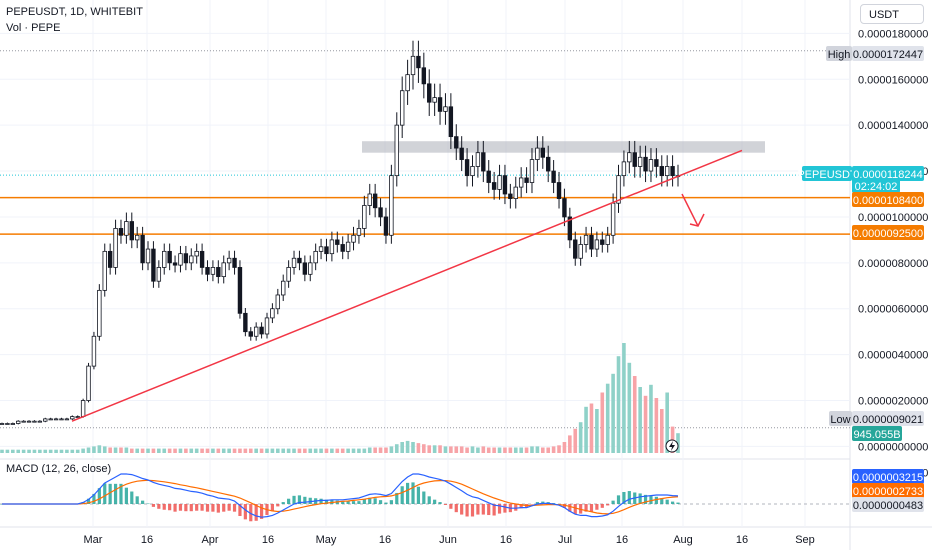 Image resolution: width=932 pixels, height=555 pixels. What do you see at coordinates (33, 28) in the screenshot?
I see `volume-legend: Vol · PEPE` at bounding box center [33, 28].